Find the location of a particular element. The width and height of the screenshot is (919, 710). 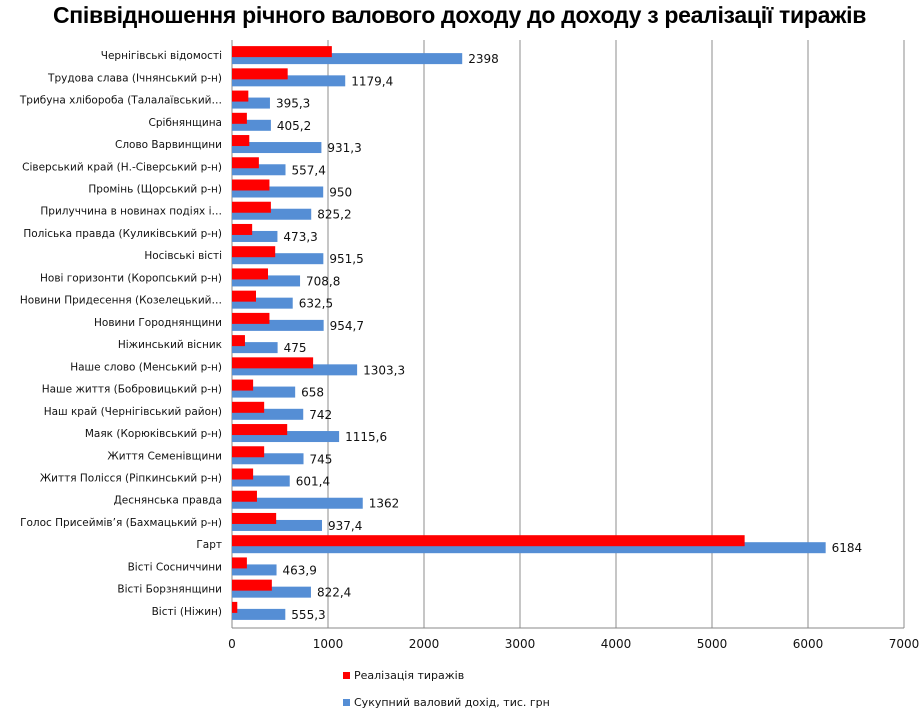

category-label: Нові горизонти (Коропський р-н) is located at coordinates (131, 278).